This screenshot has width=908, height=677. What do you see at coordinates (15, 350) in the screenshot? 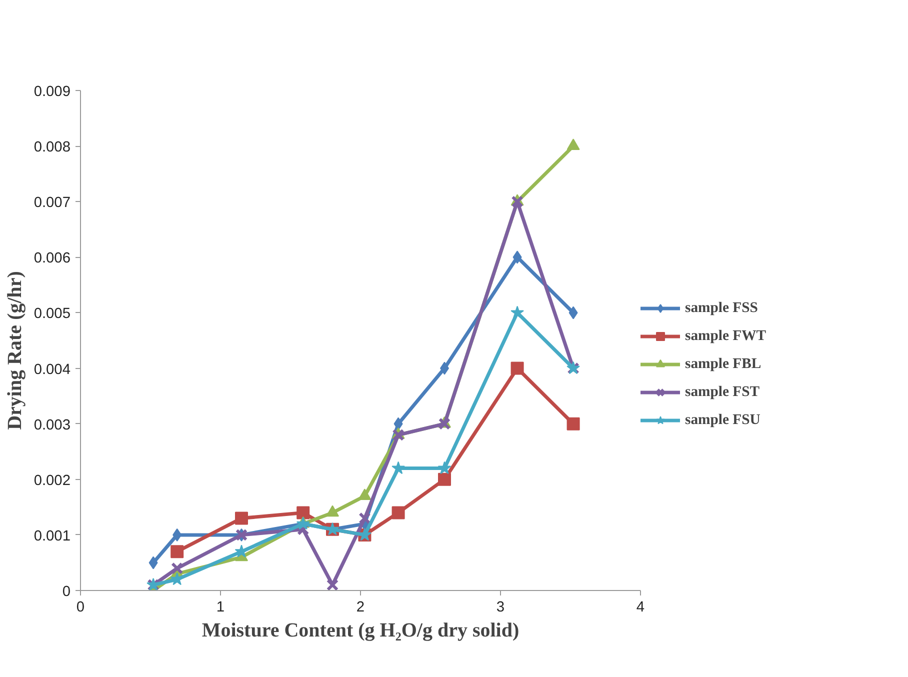
I see `y-axis-title: Drying Rate (g/hr)` at bounding box center [15, 350].